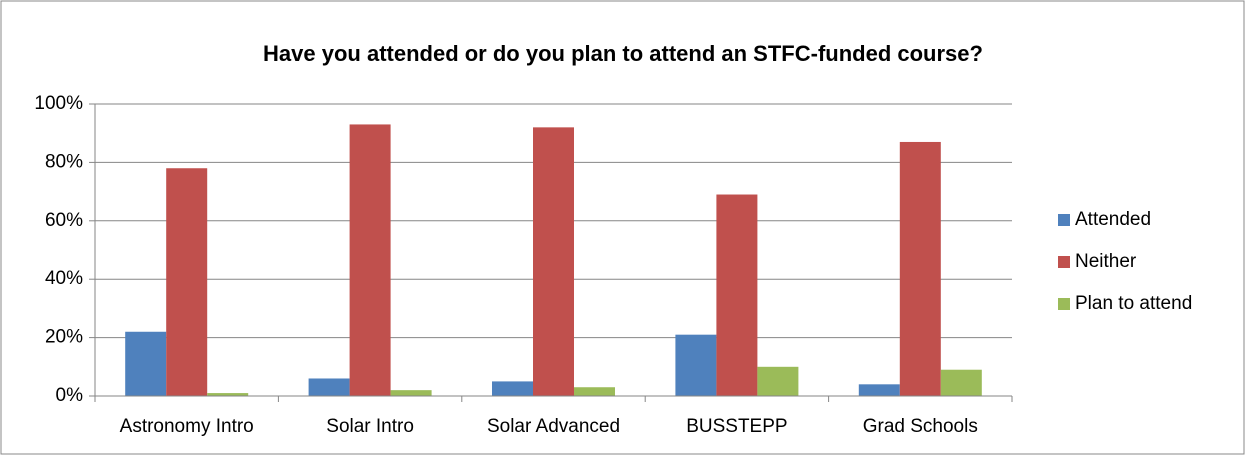 The height and width of the screenshot is (456, 1246). I want to click on y-tick-label: 80%, so click(64, 161).